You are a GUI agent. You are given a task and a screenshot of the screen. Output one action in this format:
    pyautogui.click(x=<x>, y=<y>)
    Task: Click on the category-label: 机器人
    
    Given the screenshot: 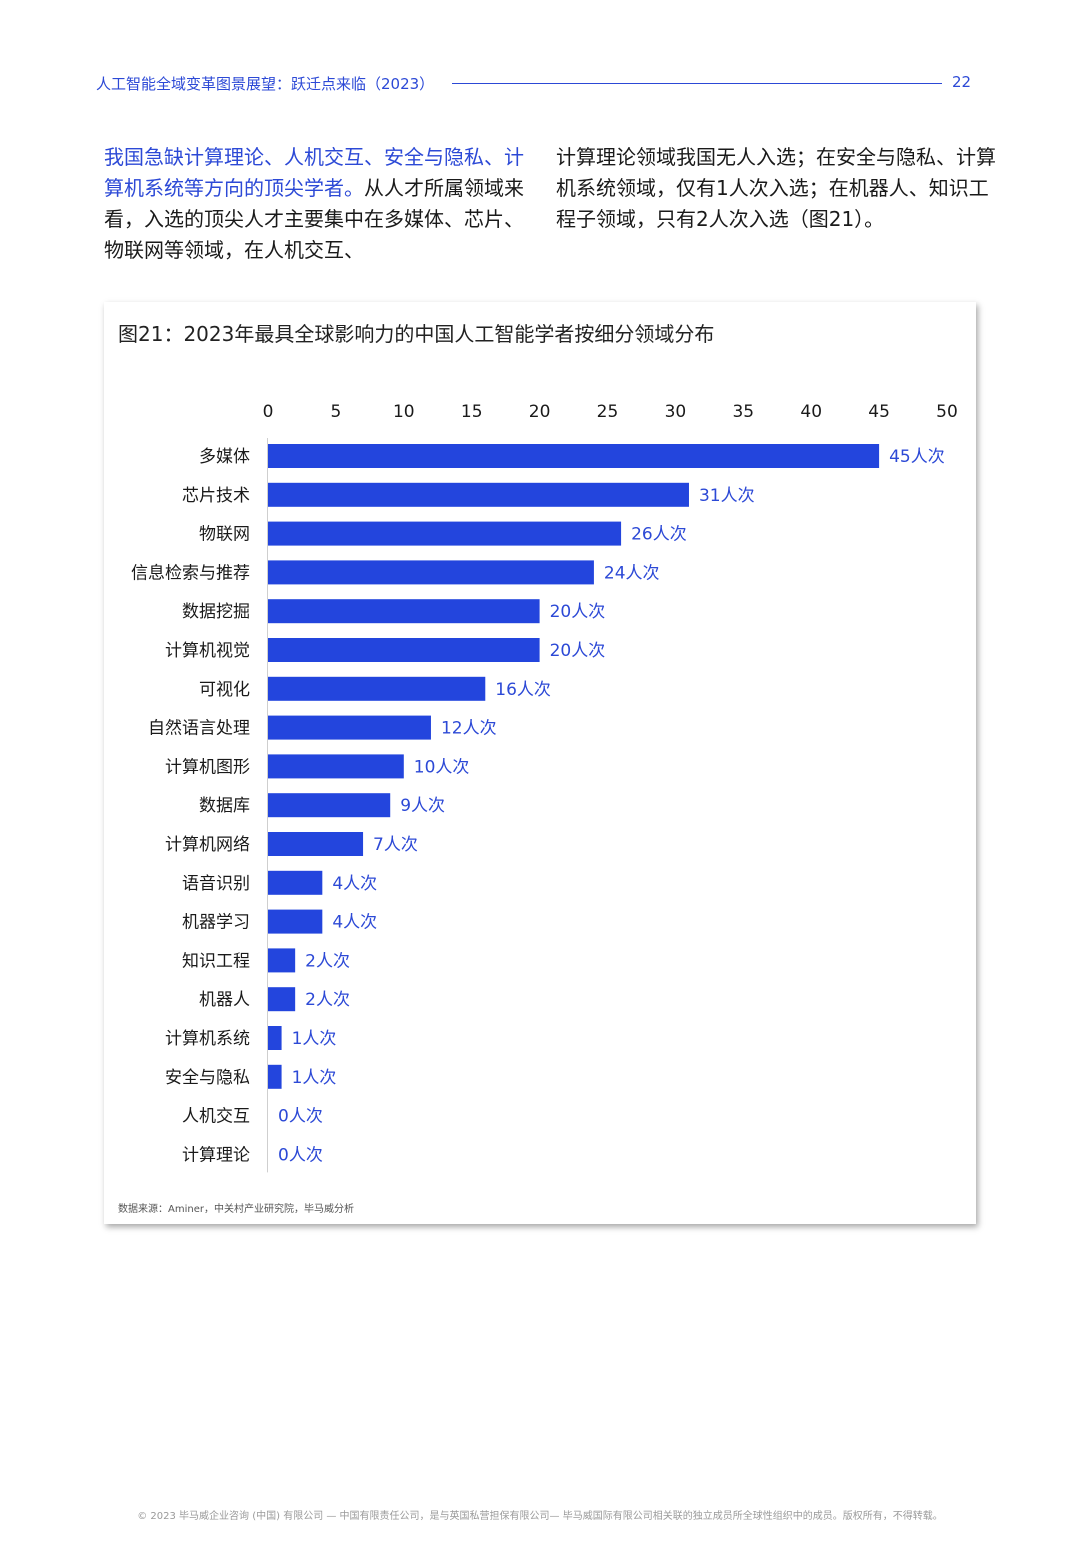 What is the action you would take?
    pyautogui.click(x=224, y=1000)
    